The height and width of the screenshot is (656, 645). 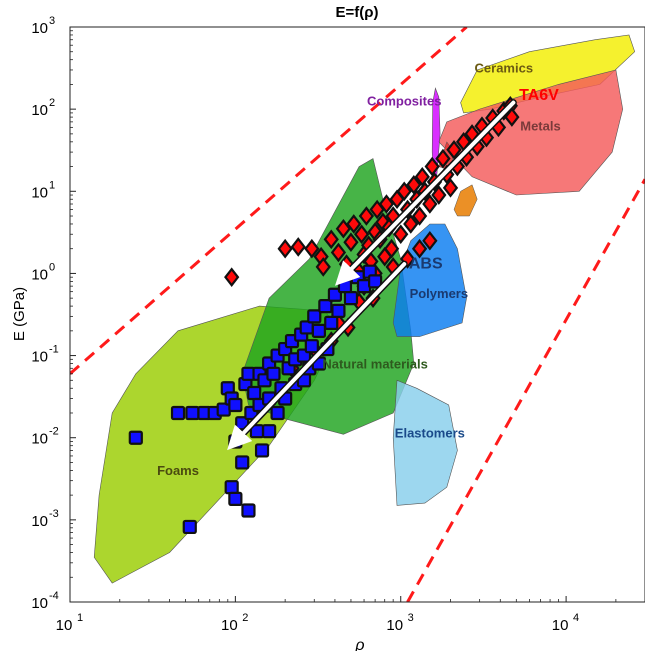 What do you see at coordinates (375, 363) in the screenshot?
I see `region-label-natural-materials: Natural materials` at bounding box center [375, 363].